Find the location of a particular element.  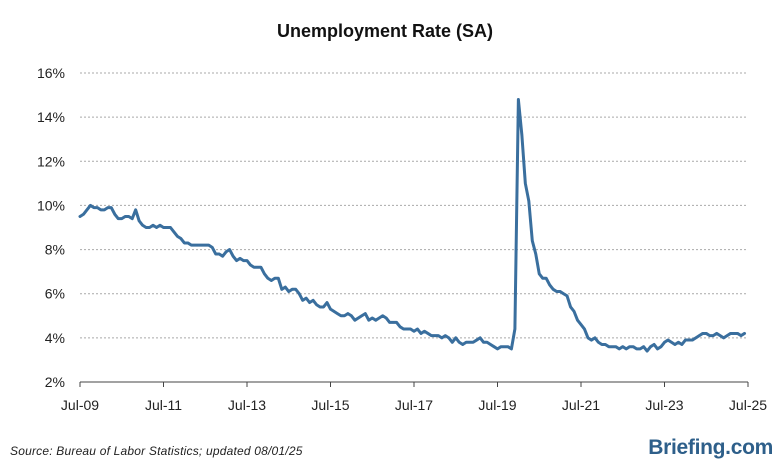

y-tick-label: 16% is located at coordinates (51, 73).